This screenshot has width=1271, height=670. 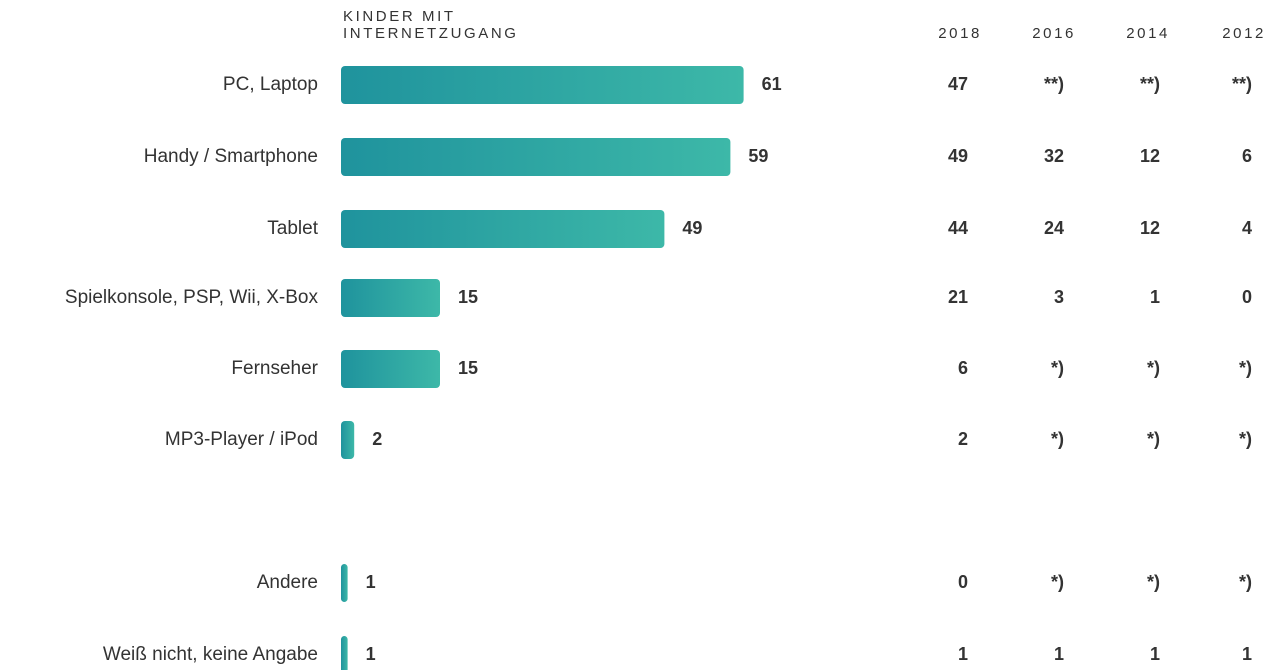 I want to click on category-label: Weiß nicht, keine Angabe, so click(x=210, y=654).